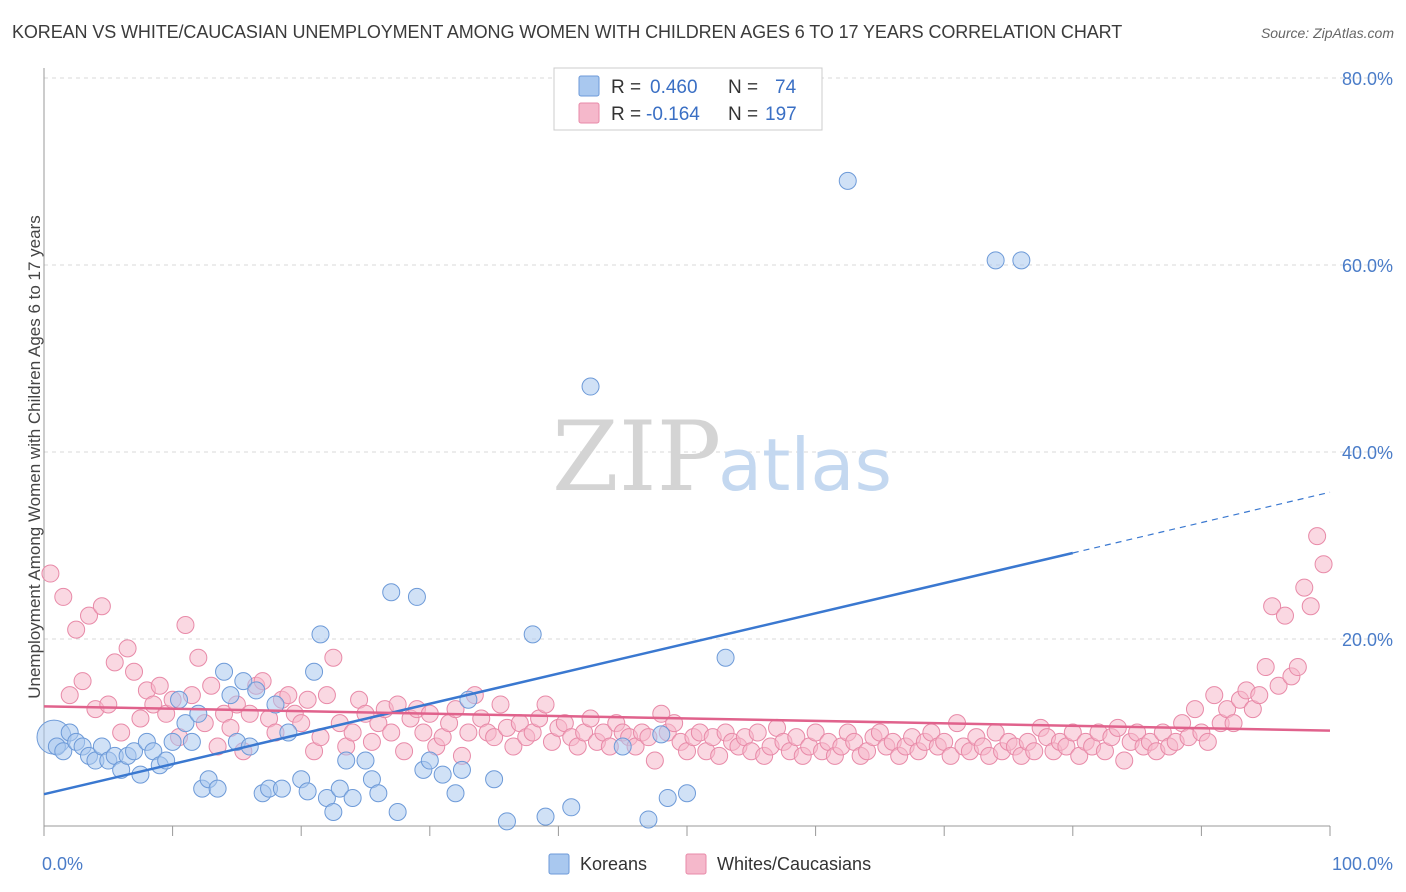 Image resolution: width=1406 pixels, height=892 pixels. Describe the element at coordinates (559, 864) in the screenshot. I see `bottom-legend-swatch-koreans` at that location.